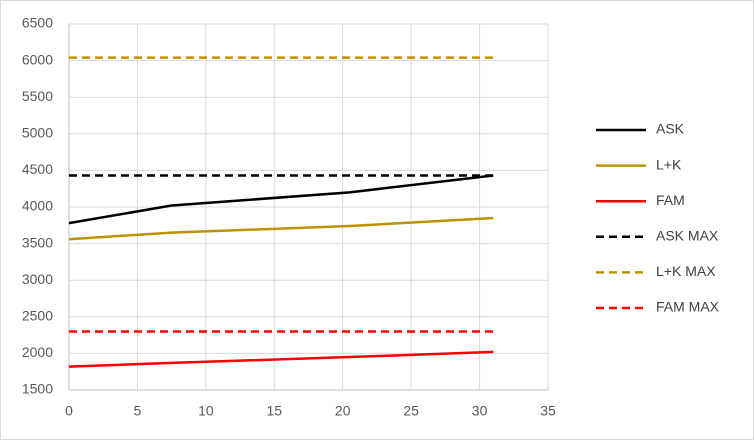  I want to click on y-tick-label: 3500, so click(37, 242).